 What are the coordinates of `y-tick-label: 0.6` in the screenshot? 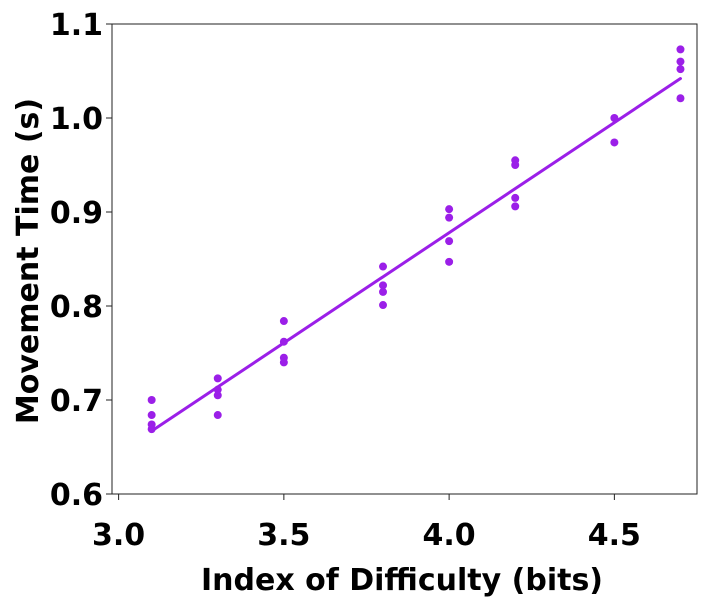 It's located at (76, 495).